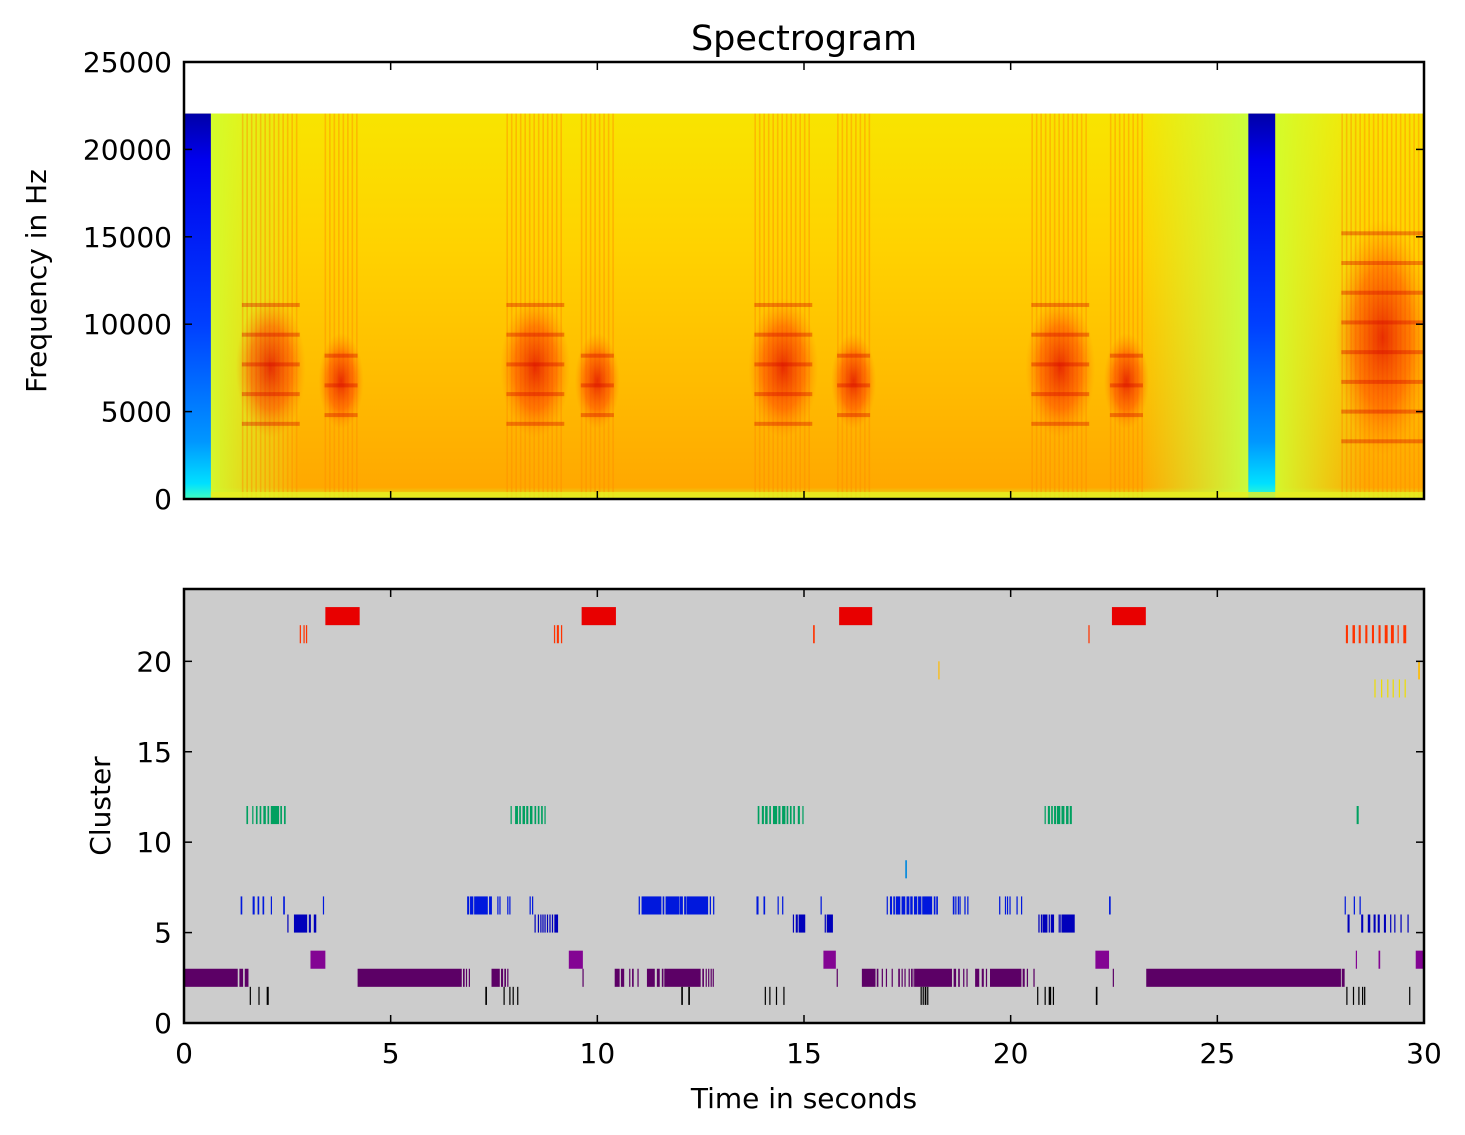 The width and height of the screenshot is (1465, 1135). I want to click on cluster-y-tick-label: 5, so click(163, 933).